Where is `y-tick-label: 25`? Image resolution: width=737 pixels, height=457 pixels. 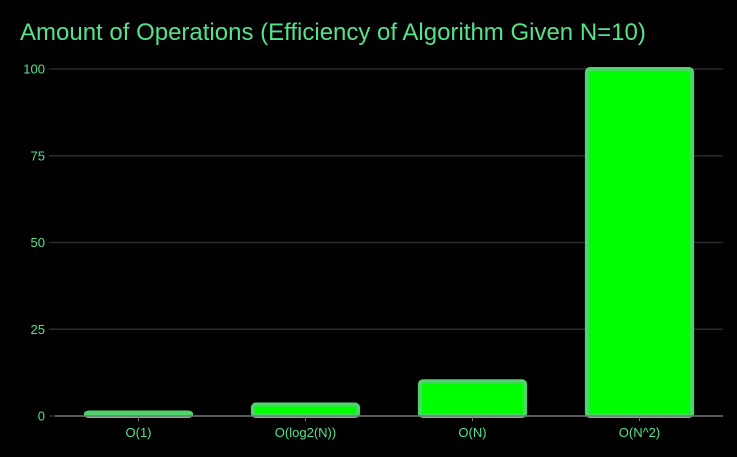 y-tick-label: 25 is located at coordinates (38, 329).